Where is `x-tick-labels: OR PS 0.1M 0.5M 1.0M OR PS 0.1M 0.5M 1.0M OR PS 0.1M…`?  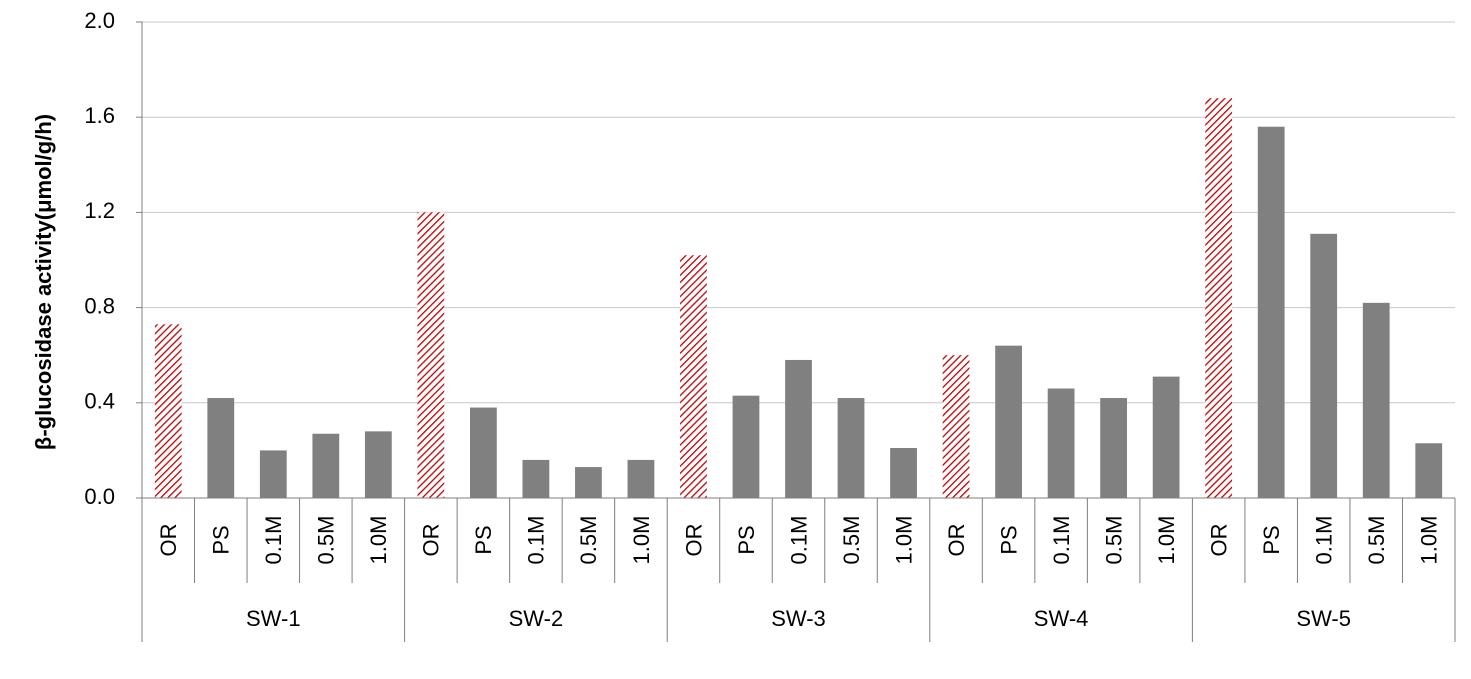 x-tick-labels: OR PS 0.1M 0.5M 1.0M OR PS 0.1M 0.5M 1.0M OR PS 0.1M… is located at coordinates (798, 540).